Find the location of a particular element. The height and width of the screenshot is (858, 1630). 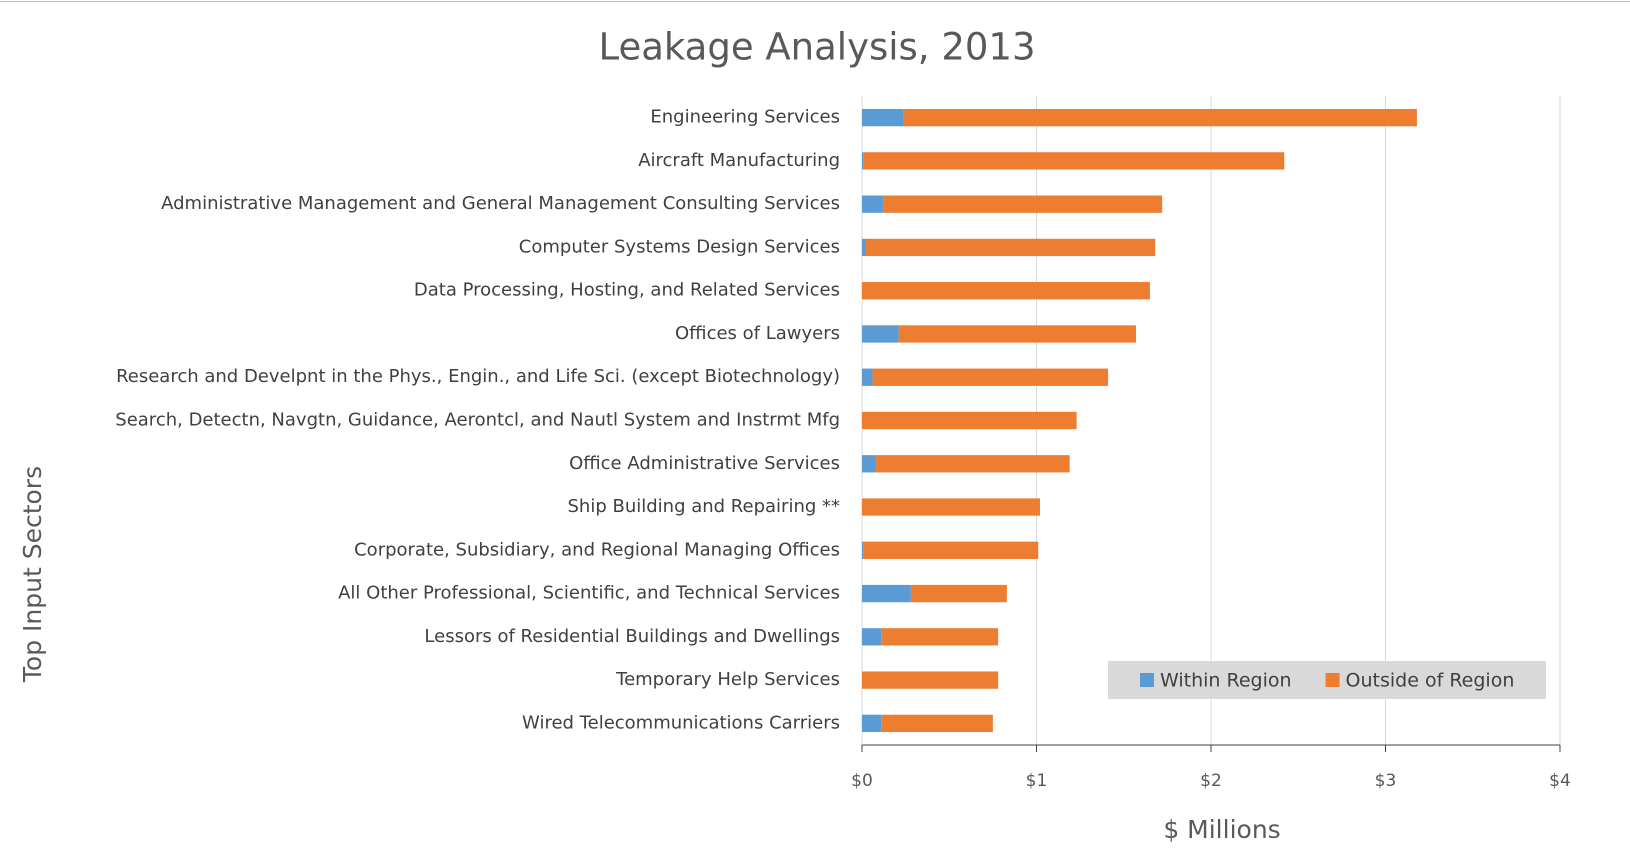

y-tick-label: Computer Systems Design Services is located at coordinates (679, 246).